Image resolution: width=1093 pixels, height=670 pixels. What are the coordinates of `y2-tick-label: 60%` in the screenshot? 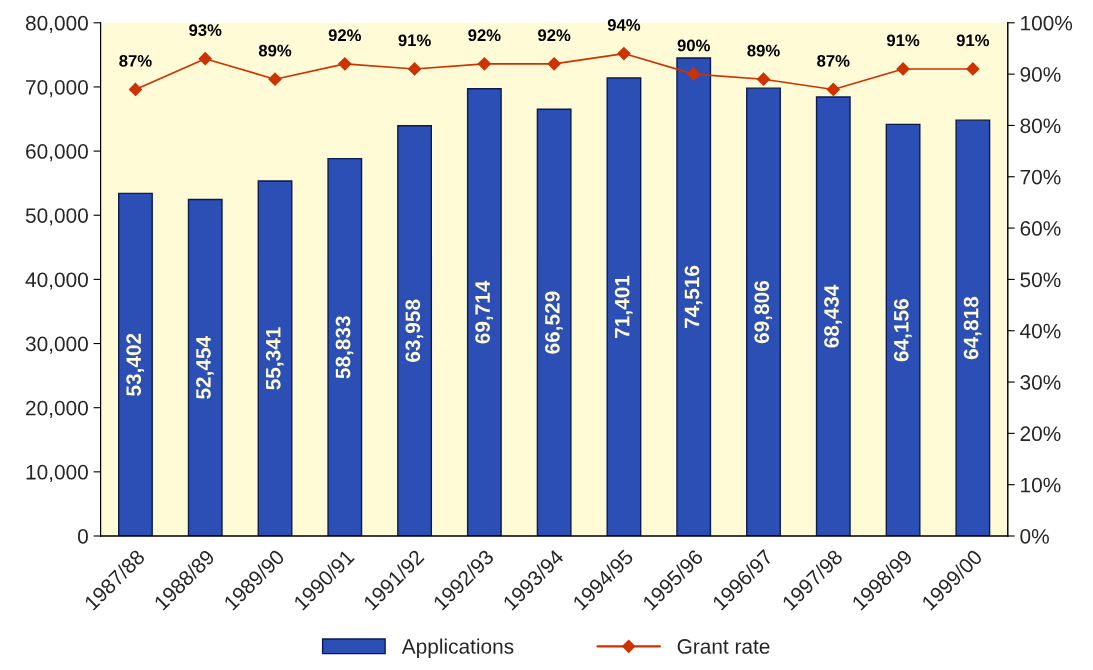 It's located at (1040, 228).